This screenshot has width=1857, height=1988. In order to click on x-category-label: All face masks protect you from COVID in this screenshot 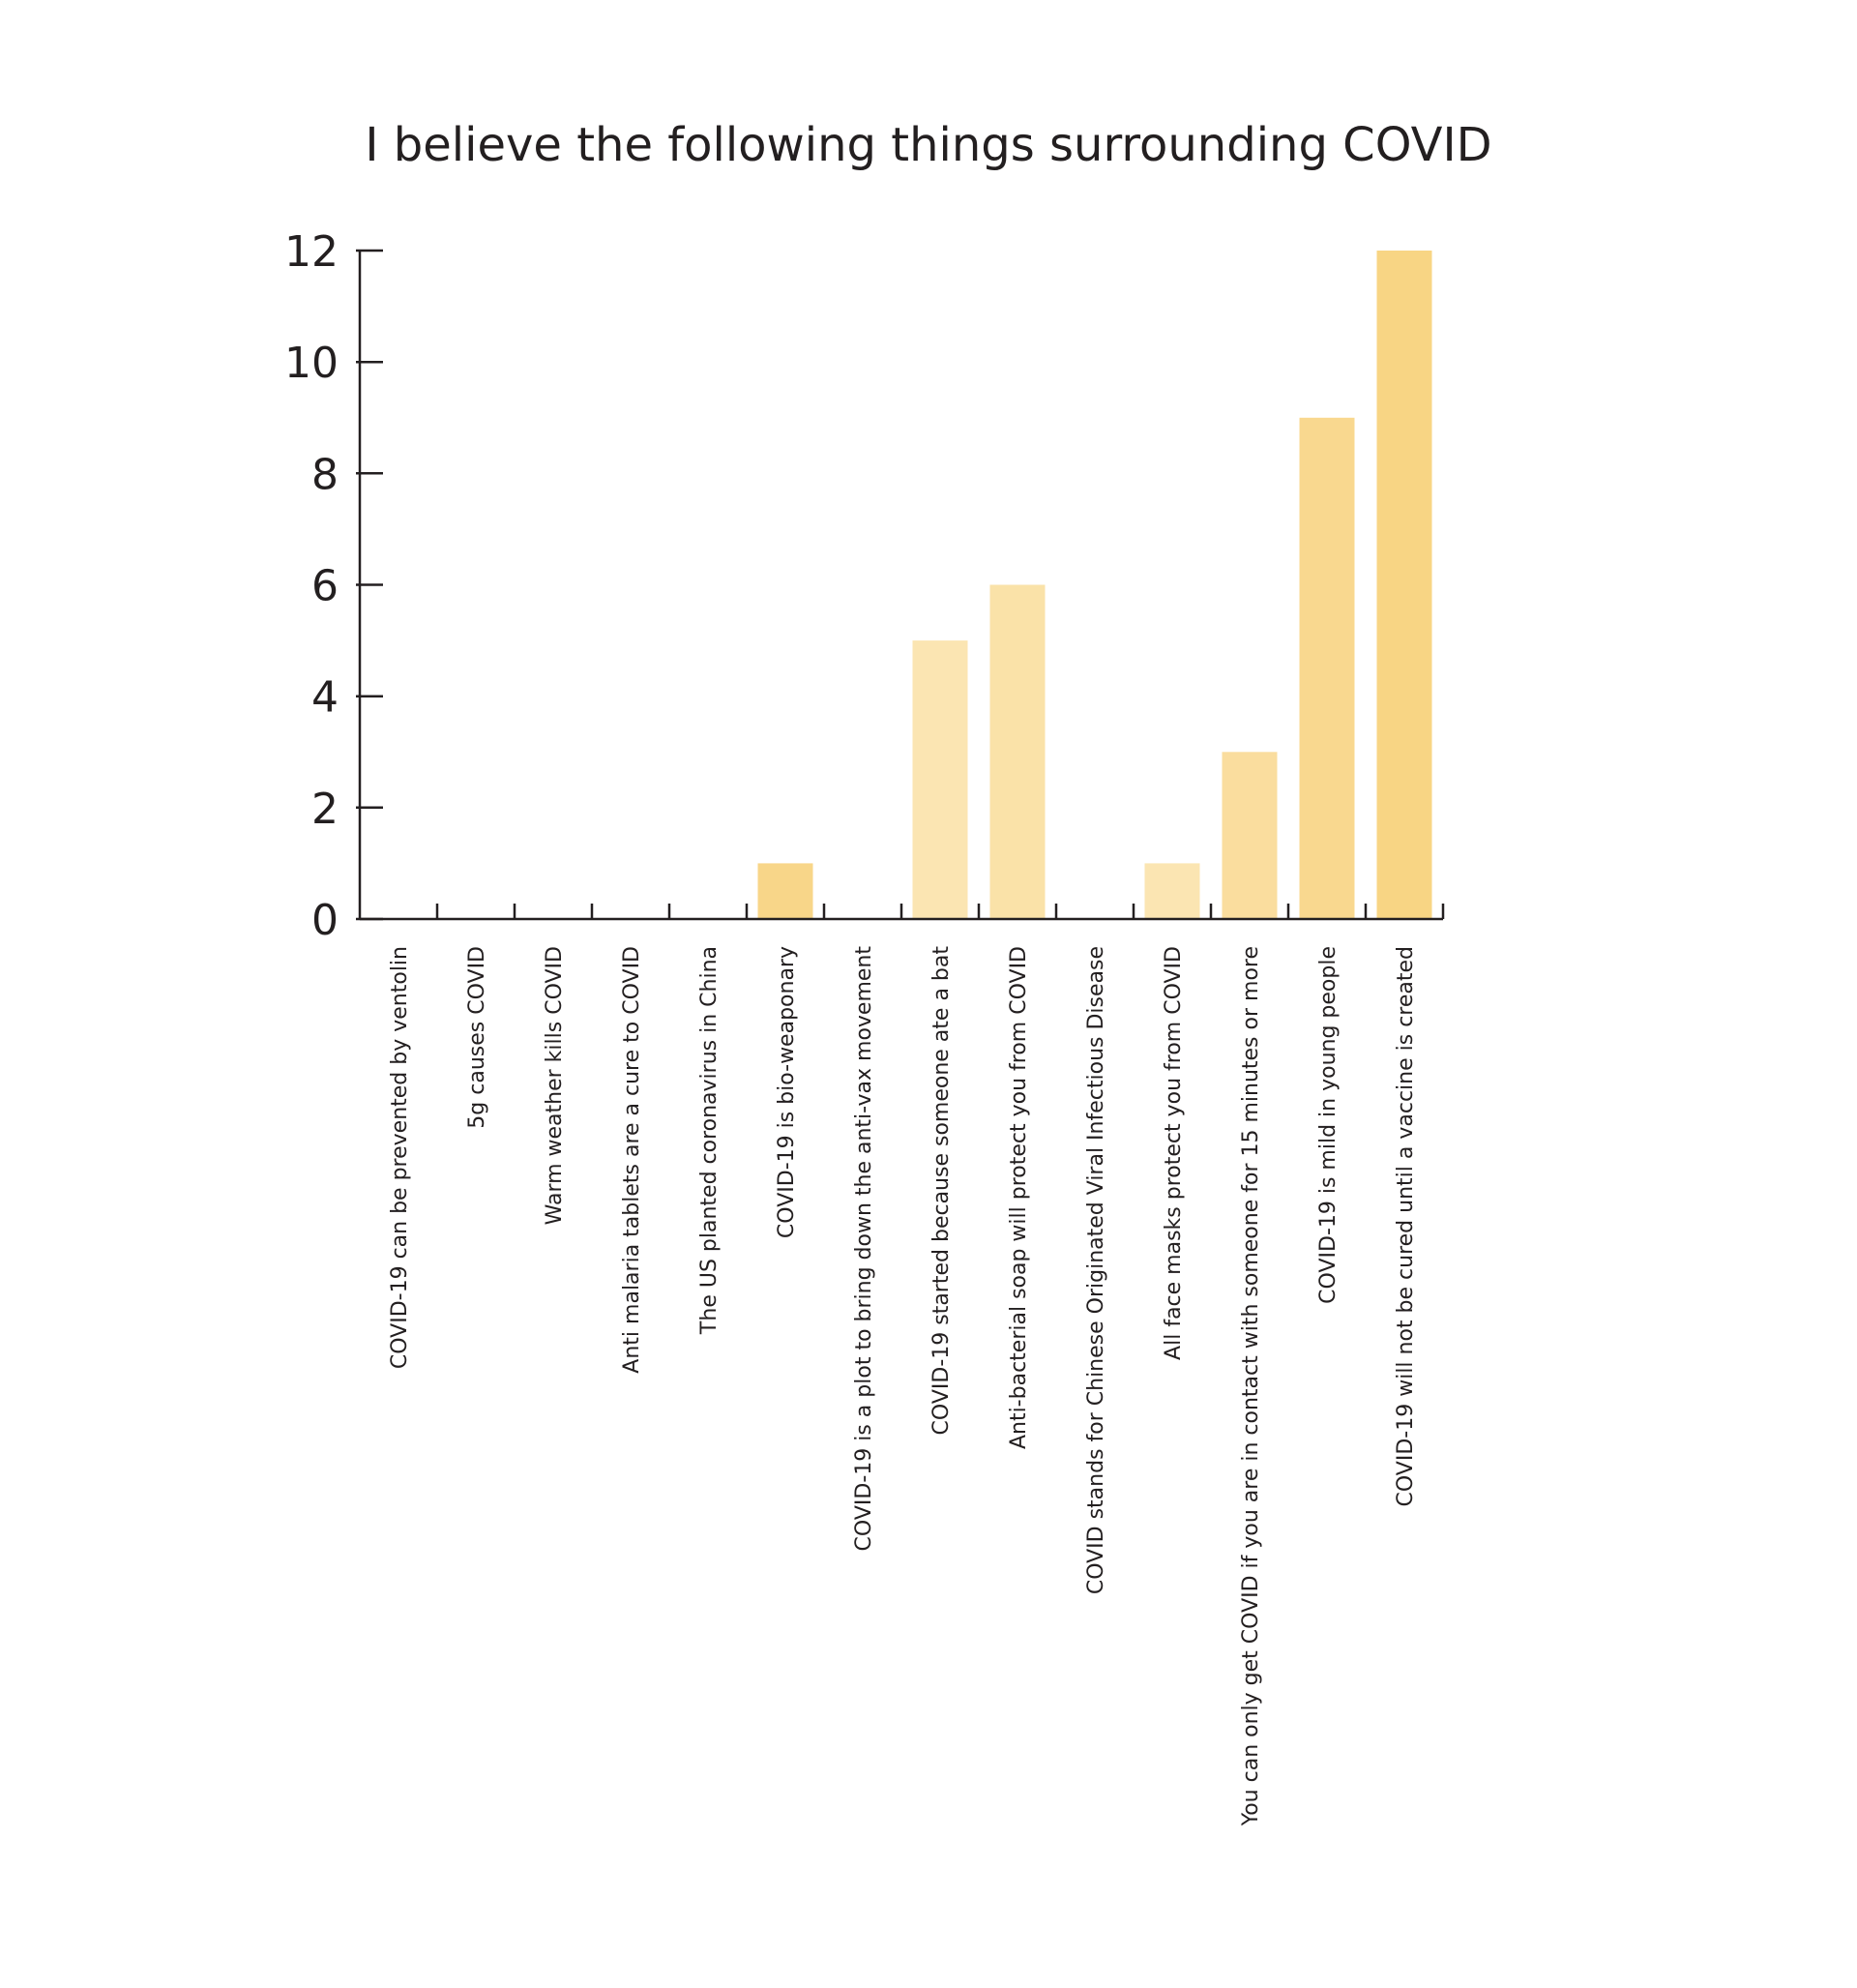, I will do `click(1174, 1153)`.